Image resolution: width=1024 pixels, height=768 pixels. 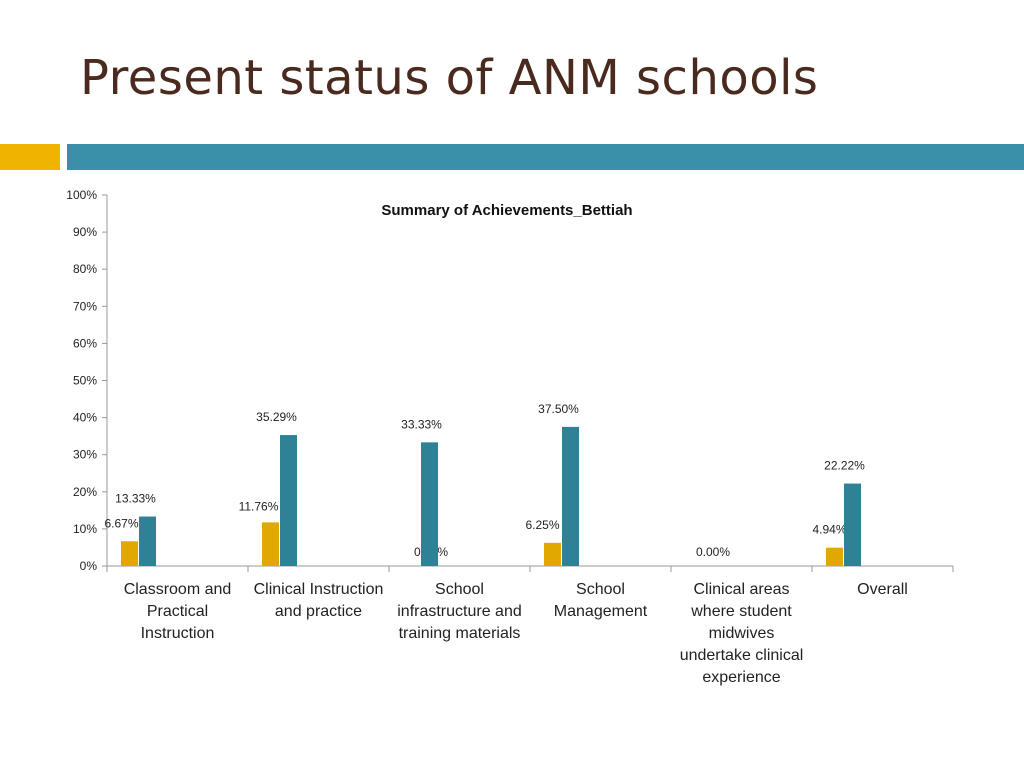 I want to click on y-tick-label: 10%, so click(x=85, y=529).